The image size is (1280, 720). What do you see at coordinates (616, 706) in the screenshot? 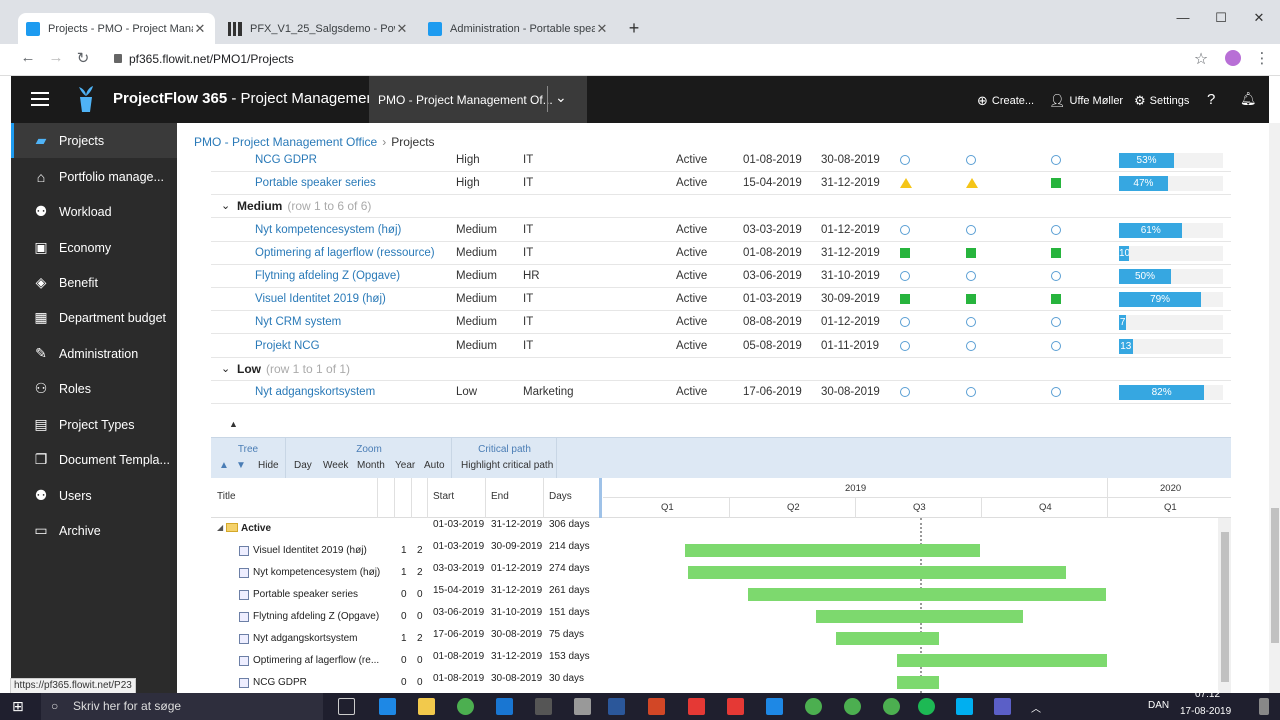
I see `word-icon` at bounding box center [616, 706].